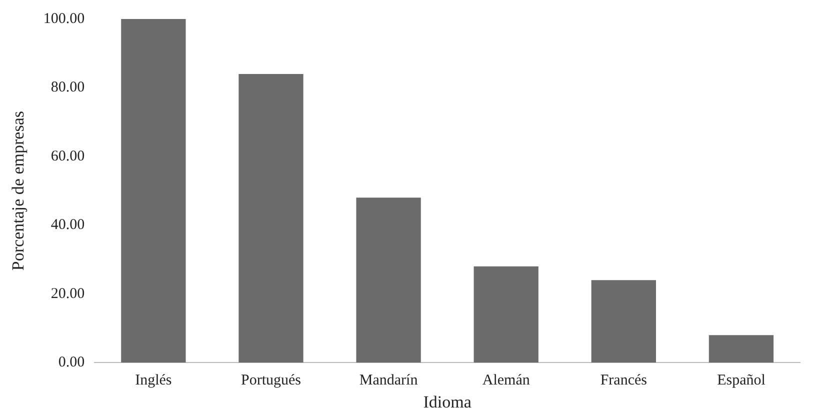 This screenshot has height=417, width=820. What do you see at coordinates (624, 380) in the screenshot?
I see `x-tick-label: Francés` at bounding box center [624, 380].